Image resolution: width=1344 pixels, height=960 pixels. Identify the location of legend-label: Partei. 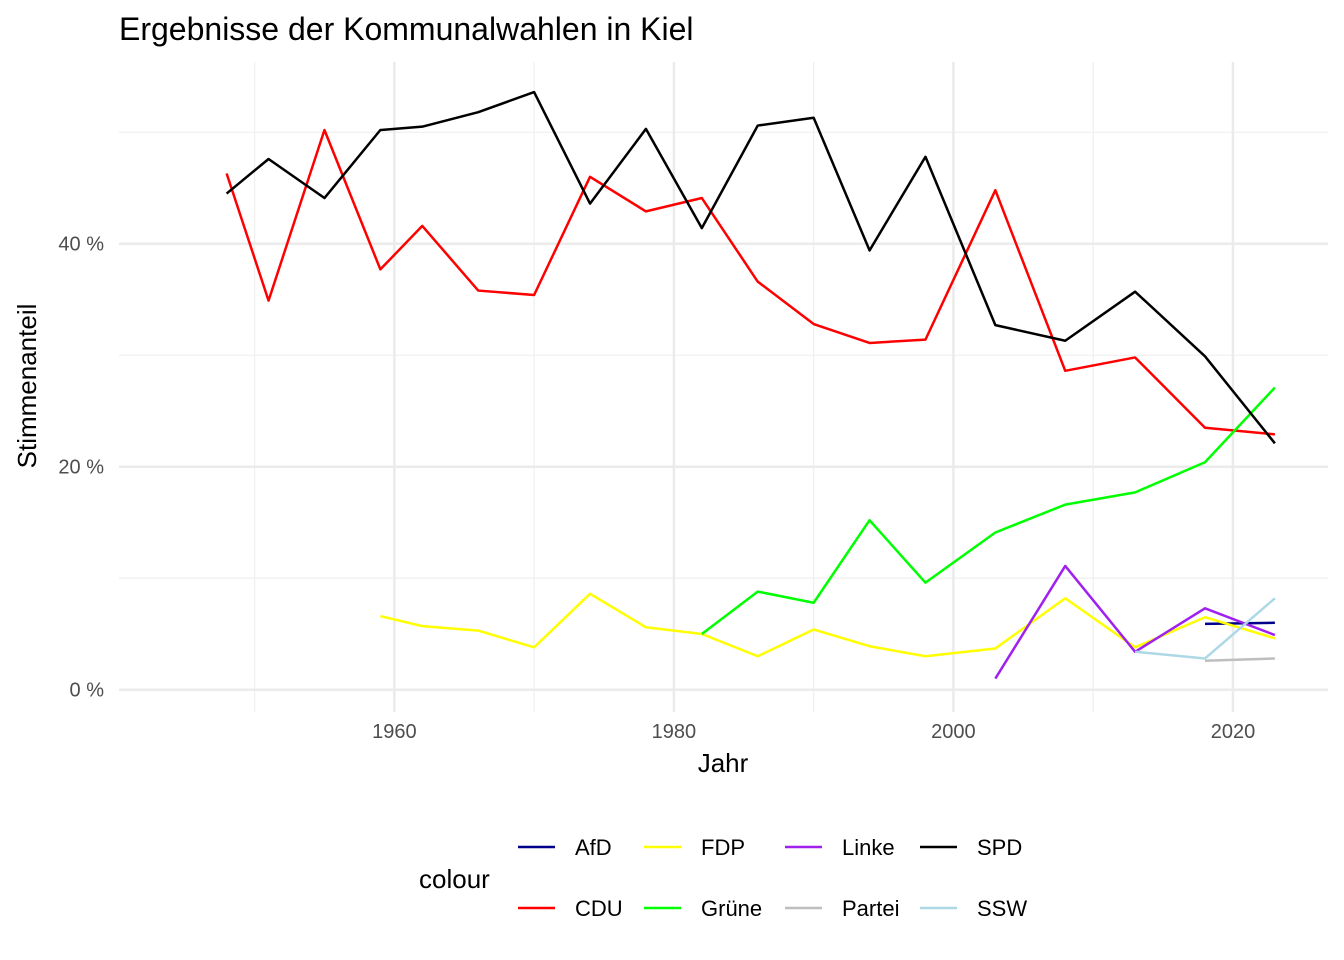
(870, 908).